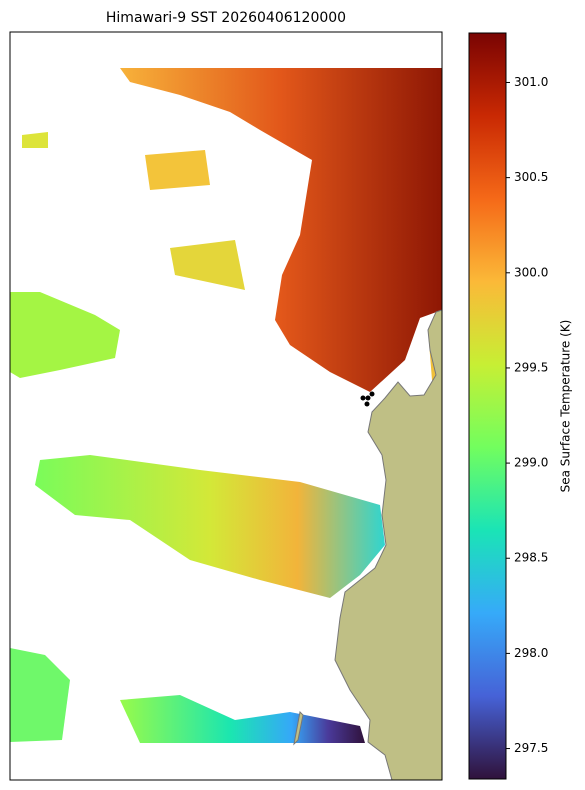 The width and height of the screenshot is (585, 790). What do you see at coordinates (298, 728) in the screenshot?
I see `island` at bounding box center [298, 728].